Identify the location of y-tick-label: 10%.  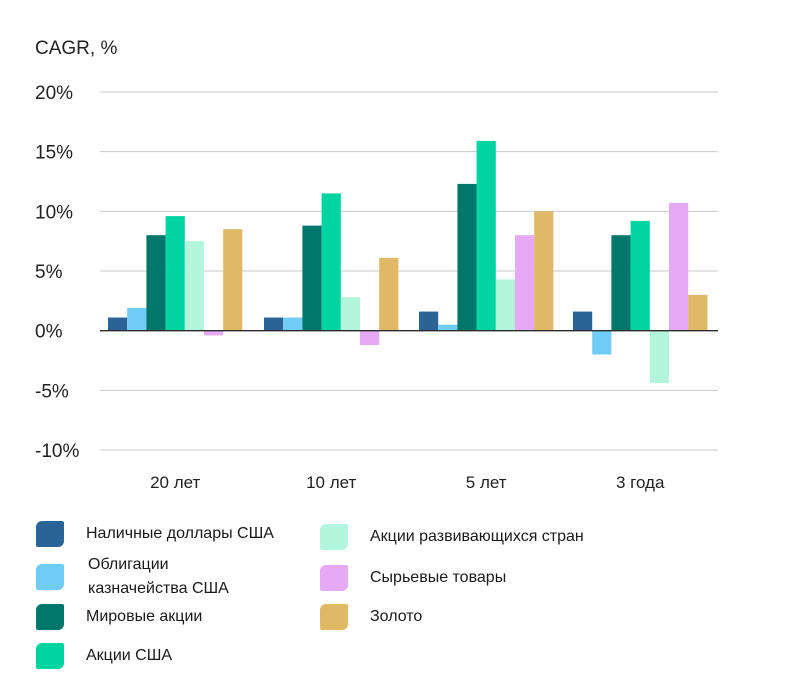
(54, 212).